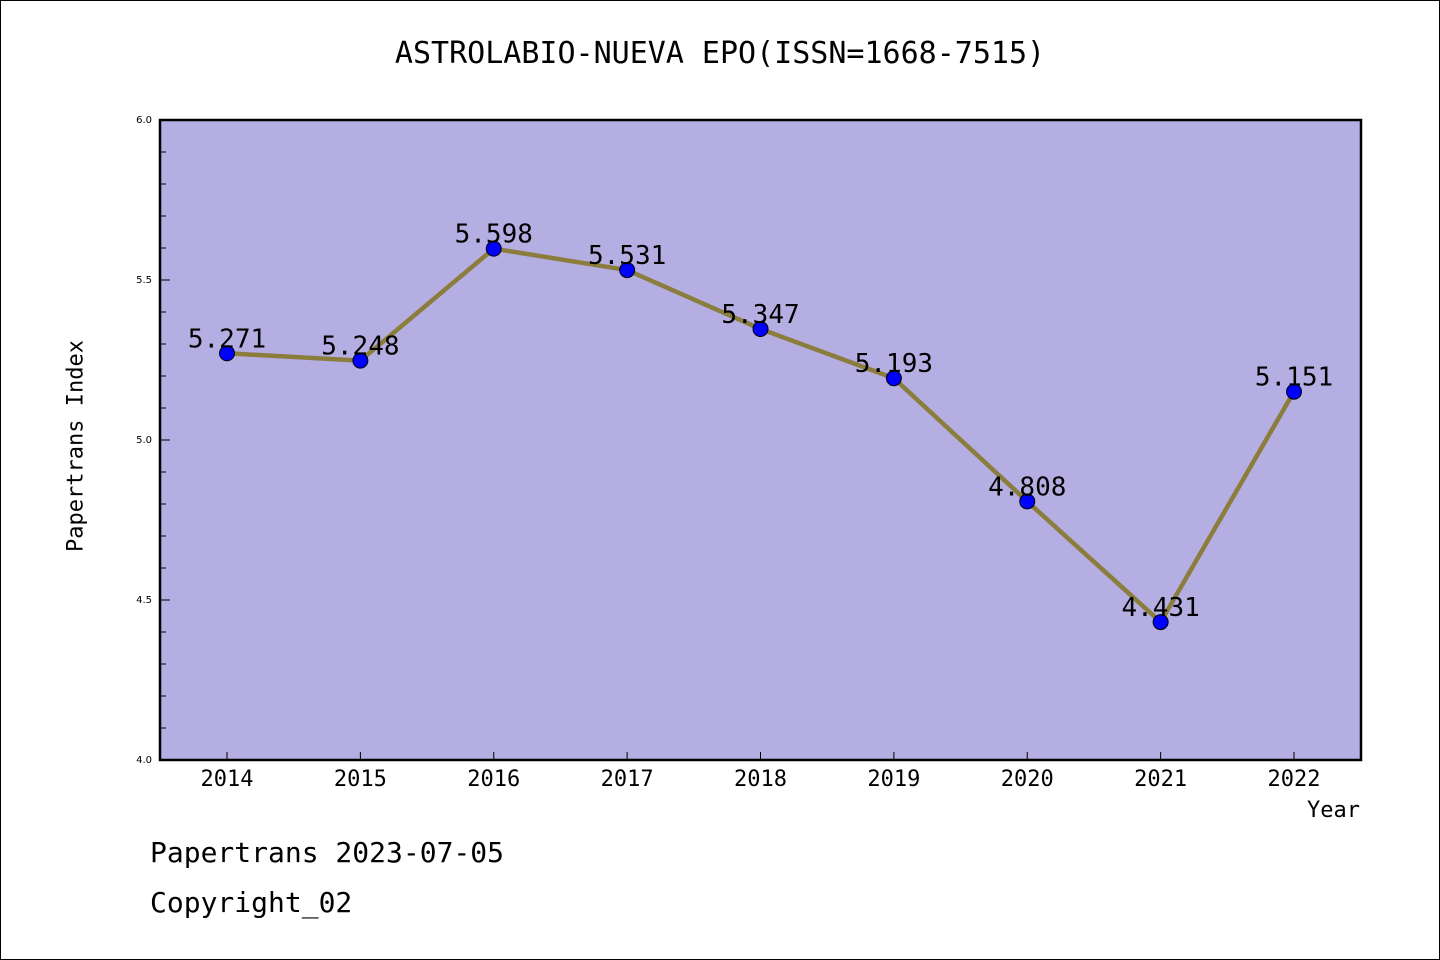  What do you see at coordinates (144, 440) in the screenshot?
I see `y-tick-label: 5.0` at bounding box center [144, 440].